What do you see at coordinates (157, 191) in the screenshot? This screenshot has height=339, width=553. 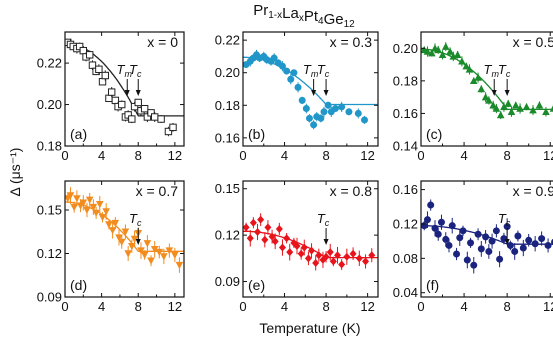 I see `composition-label: x = 0.7` at bounding box center [157, 191].